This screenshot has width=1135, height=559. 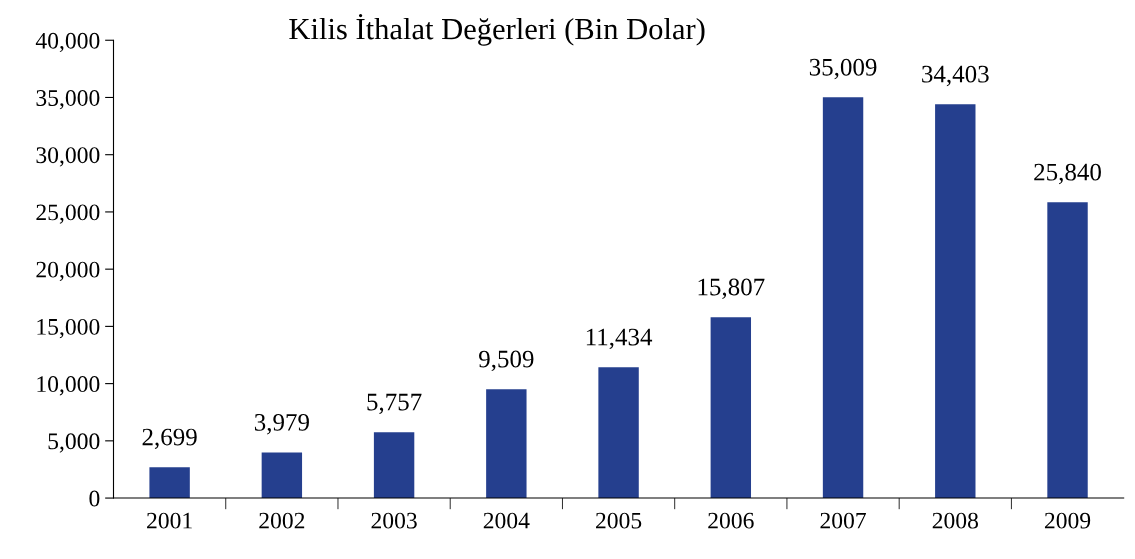 I want to click on x-tick-label: 2007, so click(x=843, y=520).